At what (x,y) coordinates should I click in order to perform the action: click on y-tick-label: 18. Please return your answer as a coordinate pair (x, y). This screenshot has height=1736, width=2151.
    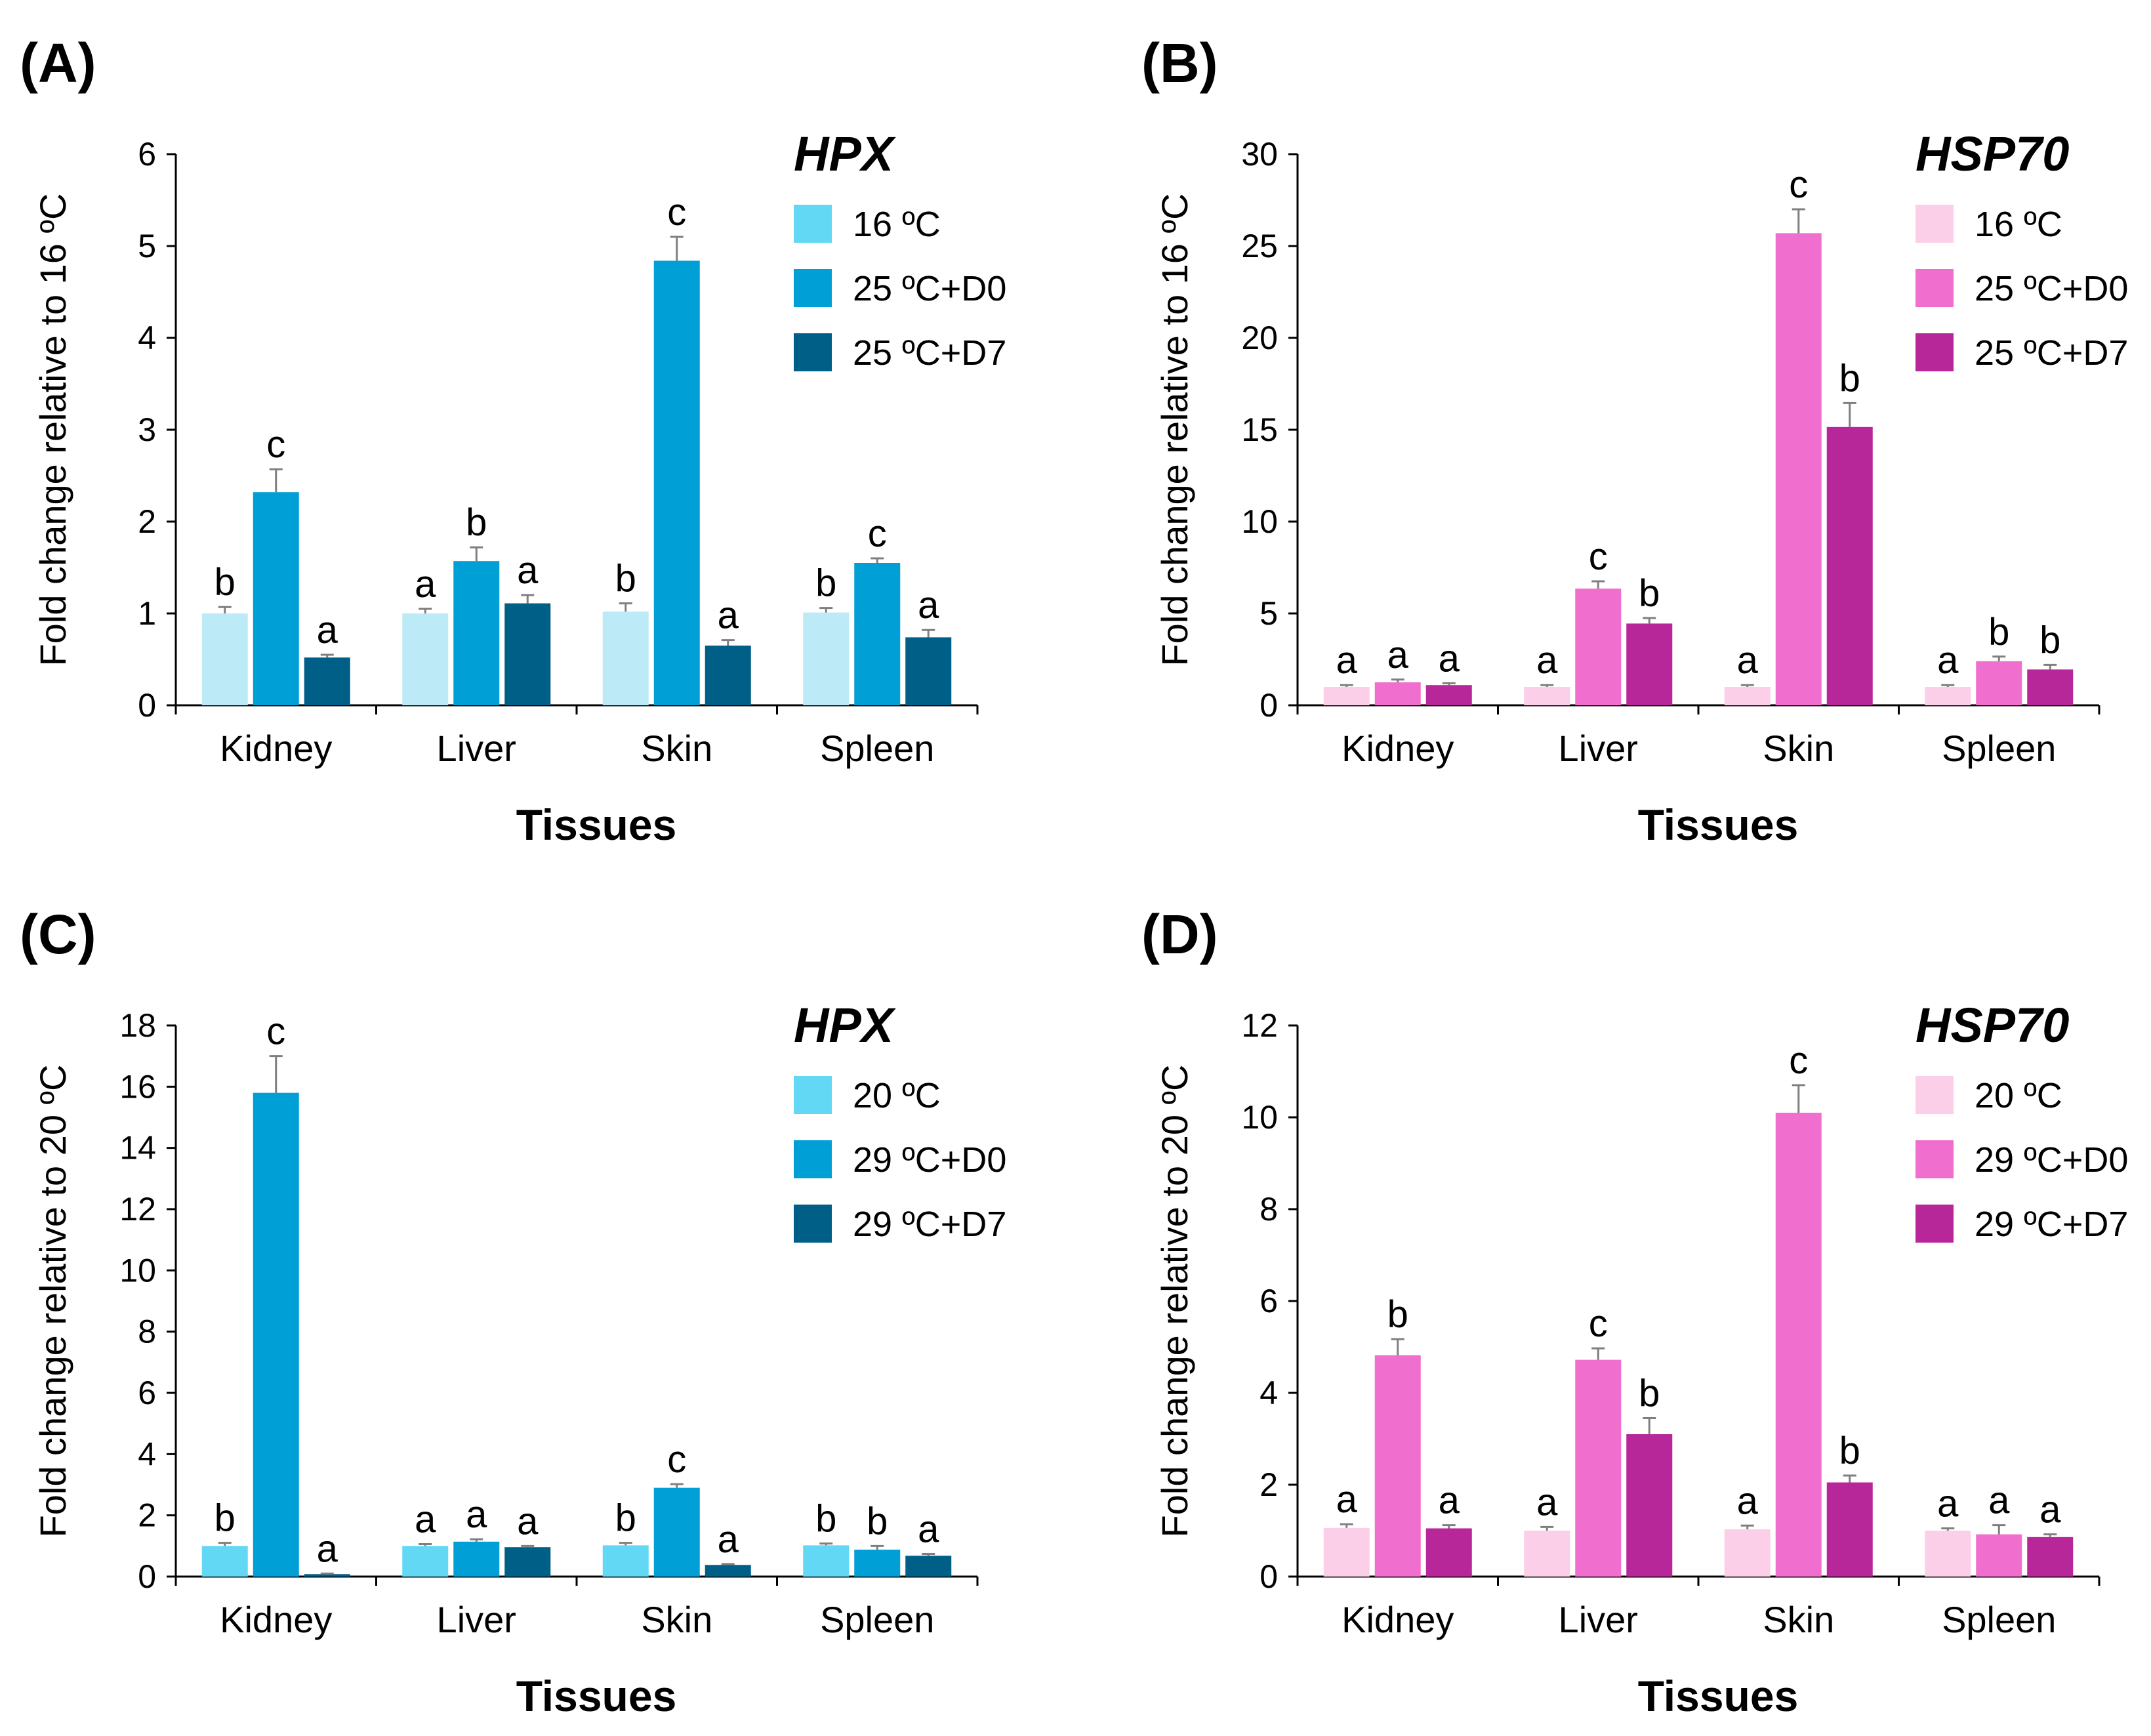
    Looking at the image, I should click on (137, 1025).